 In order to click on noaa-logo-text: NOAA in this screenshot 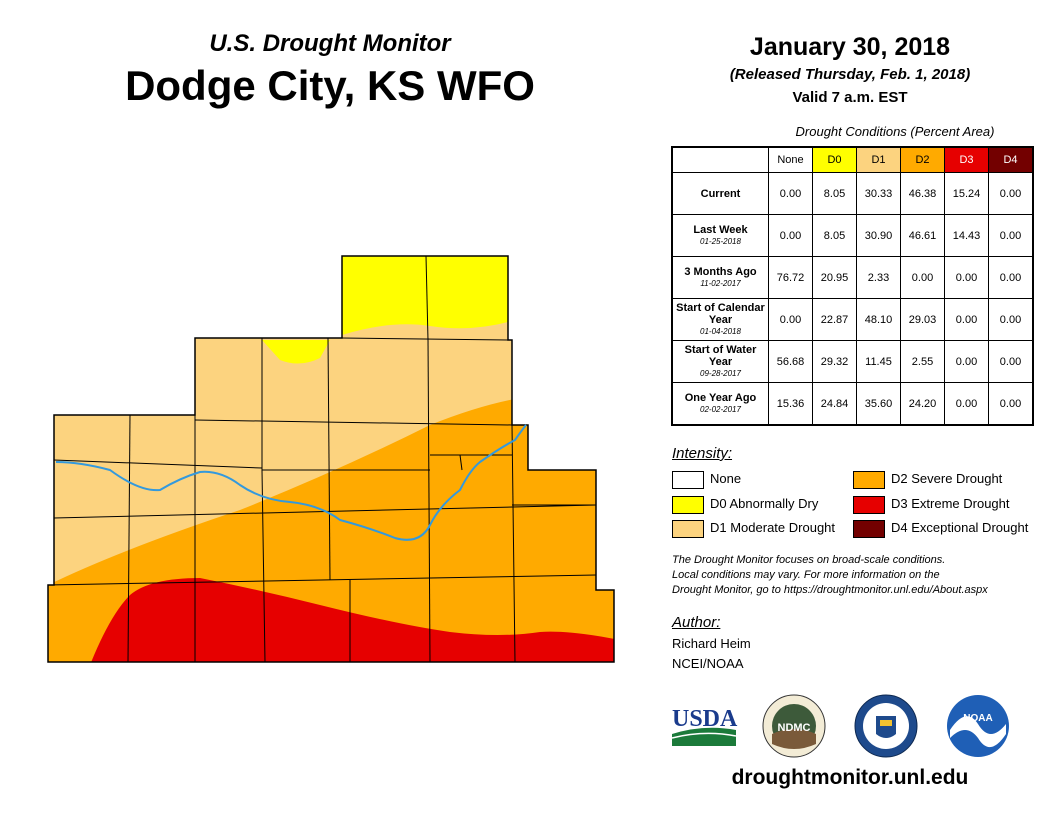, I will do `click(977, 718)`.